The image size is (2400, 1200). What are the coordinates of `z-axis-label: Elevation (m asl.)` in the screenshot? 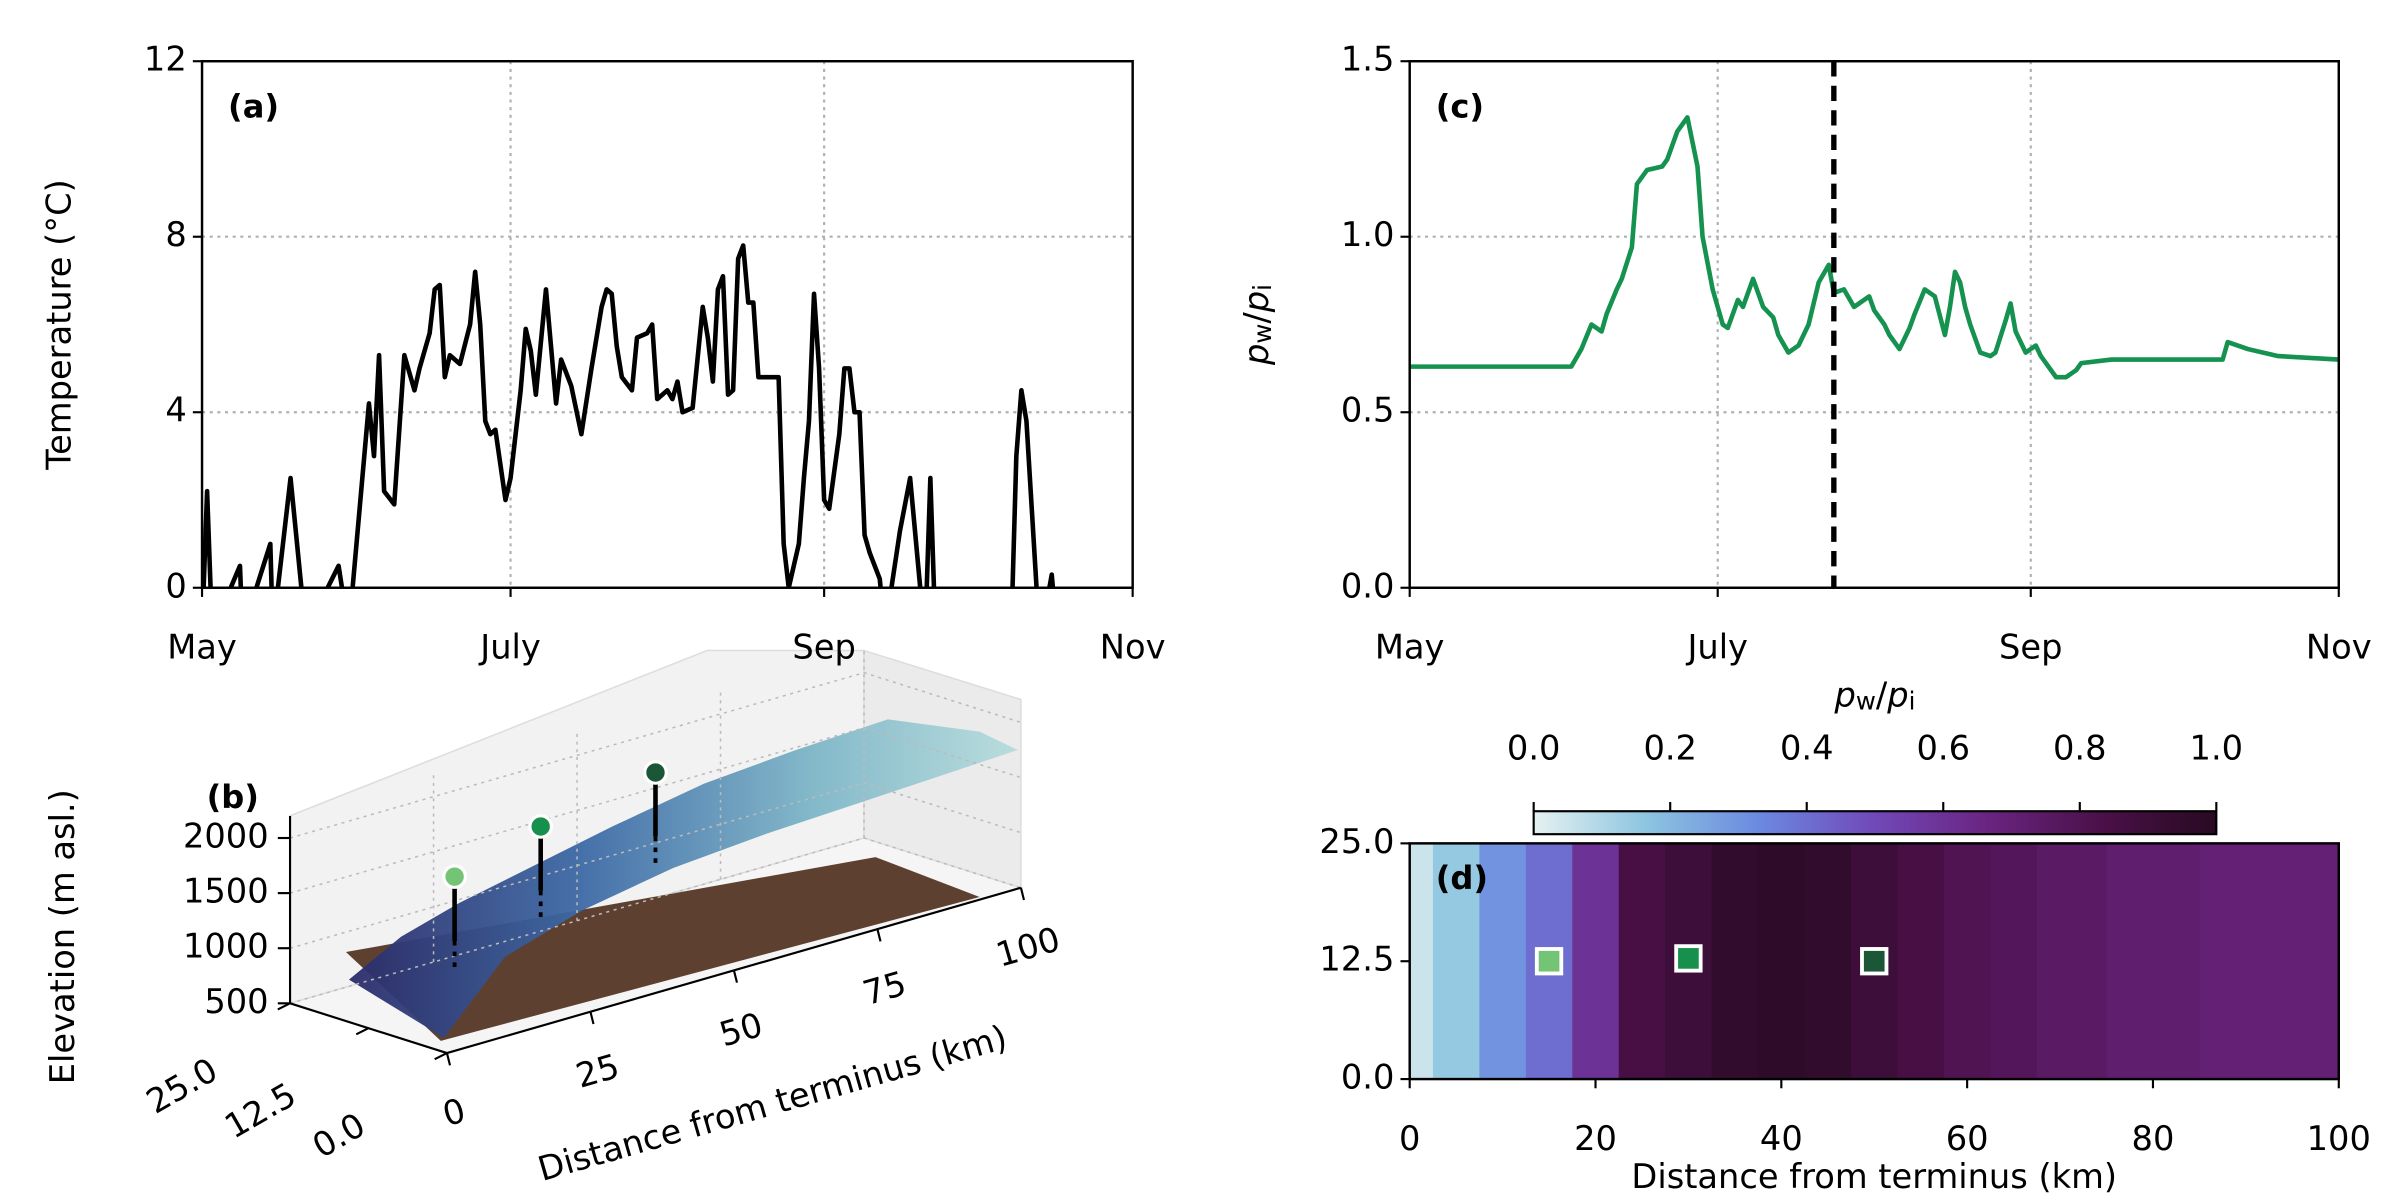 It's located at (62, 936).